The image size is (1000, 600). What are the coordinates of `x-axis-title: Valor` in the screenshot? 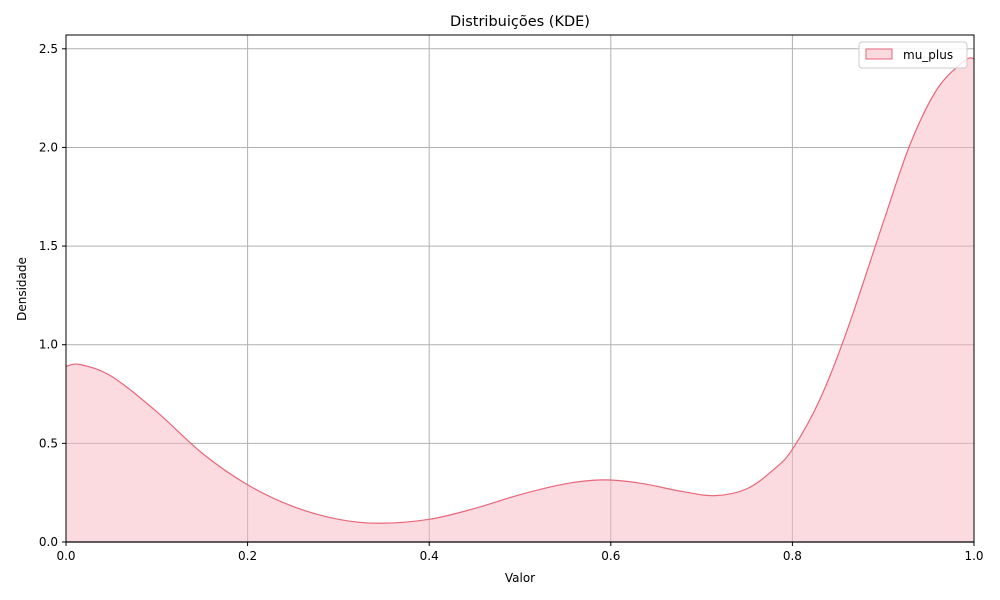 It's located at (520, 578).